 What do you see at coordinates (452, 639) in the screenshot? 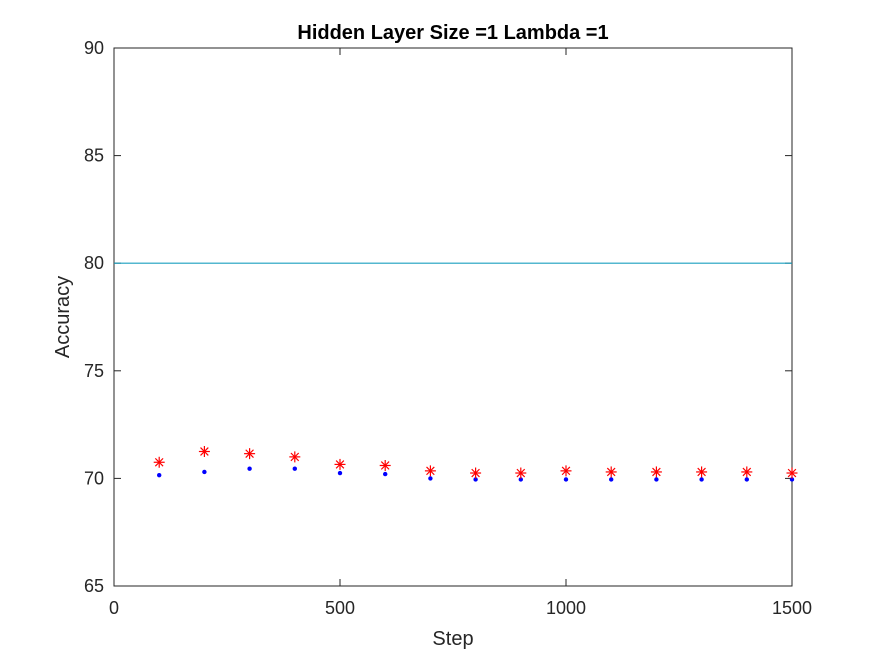
I see `x-axis-label: Step` at bounding box center [452, 639].